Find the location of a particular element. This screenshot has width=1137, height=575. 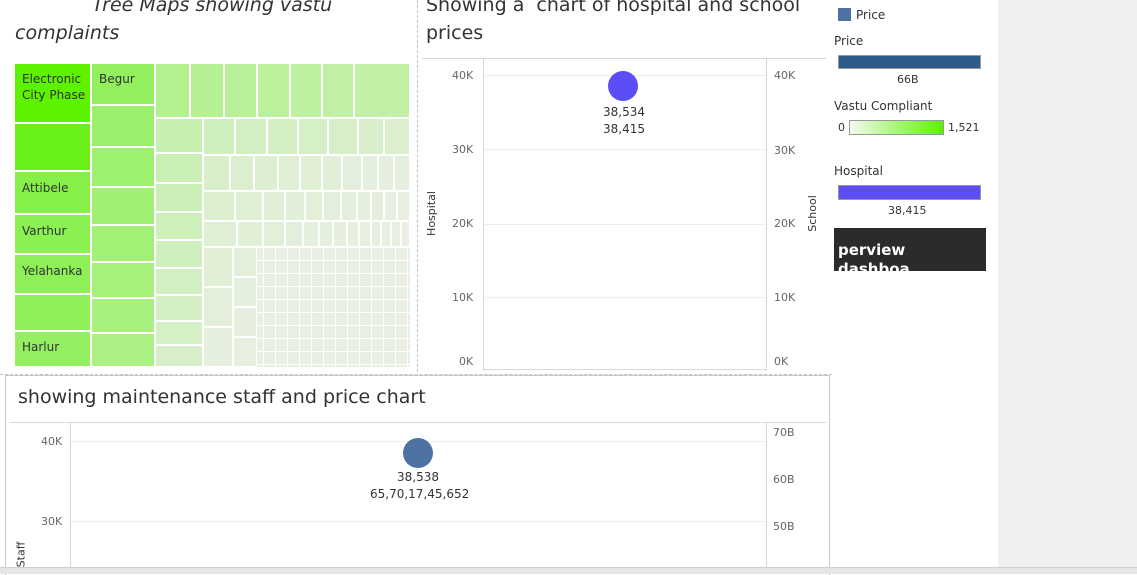

legend-hospital-header: Hospital is located at coordinates (858, 171).